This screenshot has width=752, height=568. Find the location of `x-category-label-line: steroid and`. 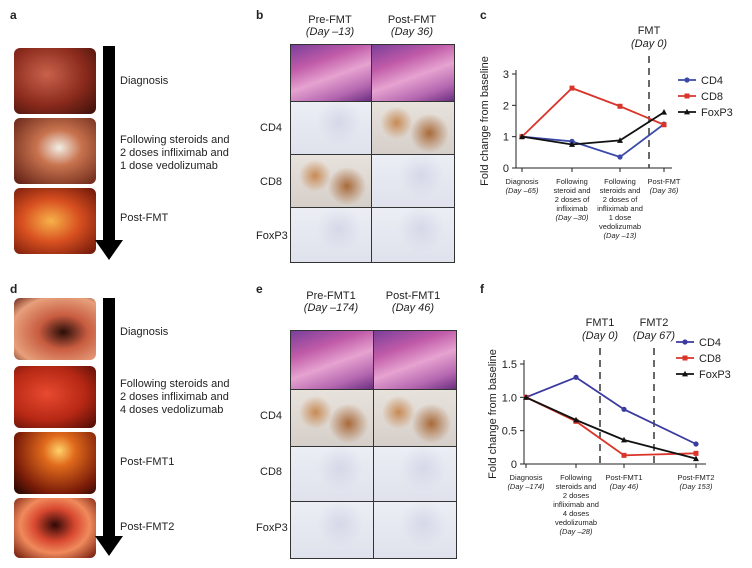

x-category-label-line: steroid and is located at coordinates (571, 190).